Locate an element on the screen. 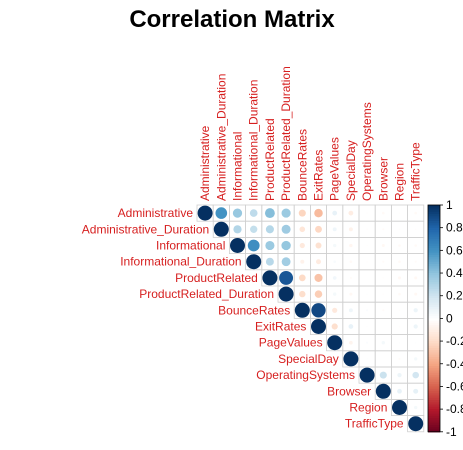  colorbar-tick-label: 0.4 is located at coordinates (454, 273).